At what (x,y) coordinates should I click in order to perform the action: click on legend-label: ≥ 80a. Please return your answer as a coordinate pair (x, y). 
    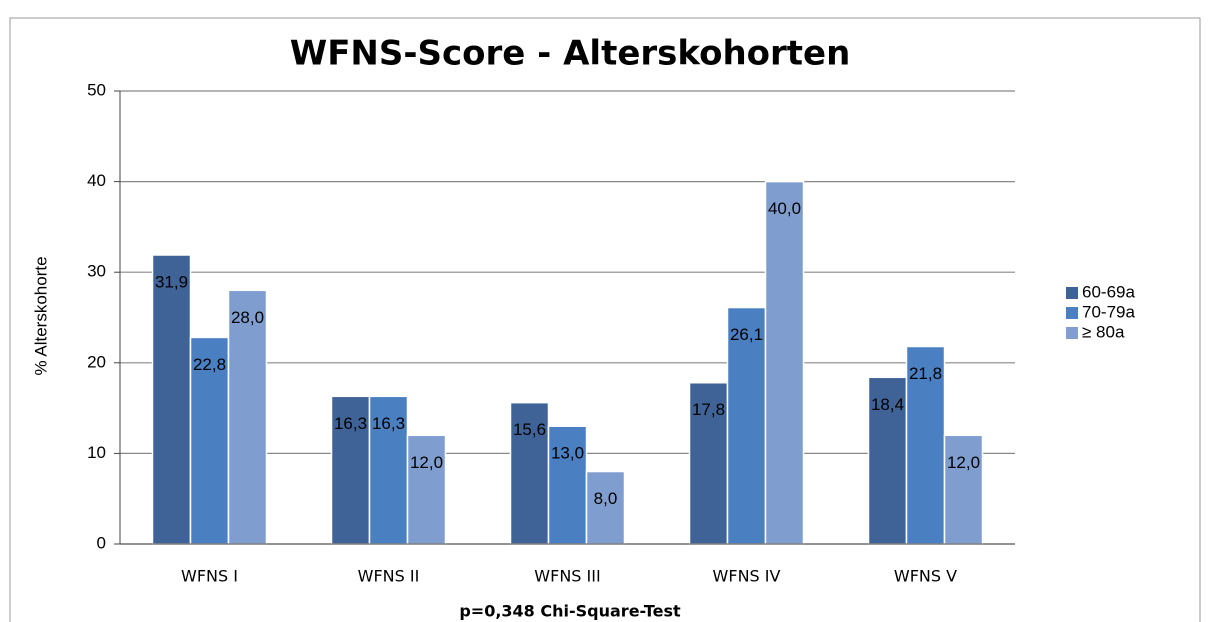
    Looking at the image, I should click on (1103, 331).